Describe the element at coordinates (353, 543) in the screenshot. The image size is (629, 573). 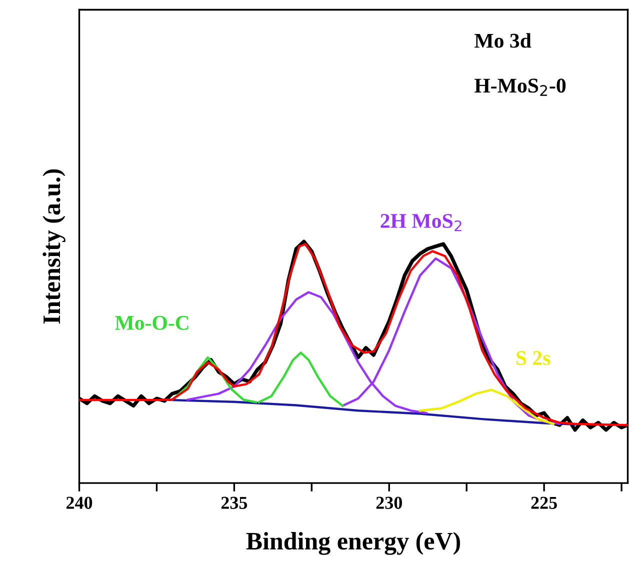
I see `x-axis-title: Binding energy (eV)` at that location.